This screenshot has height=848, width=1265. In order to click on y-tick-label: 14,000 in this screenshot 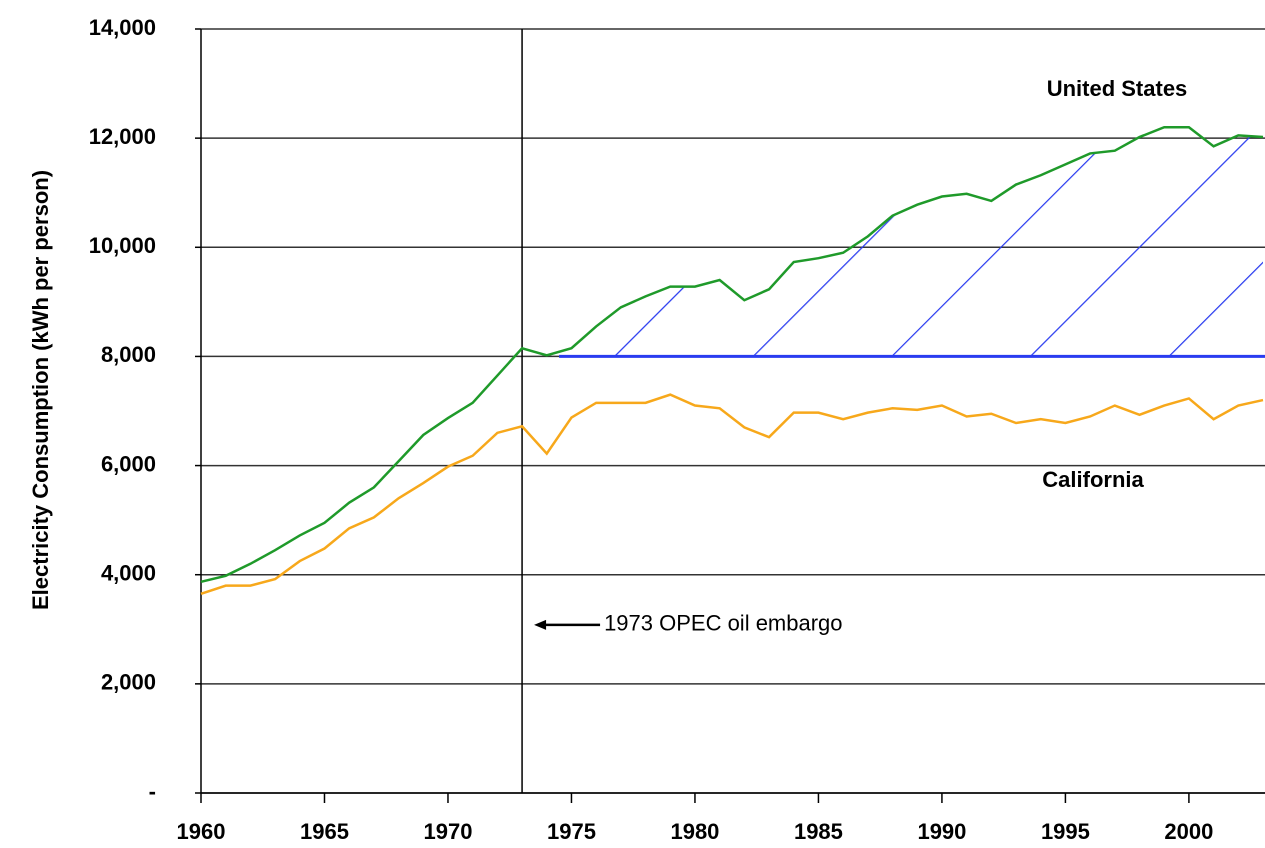, I will do `click(122, 27)`.